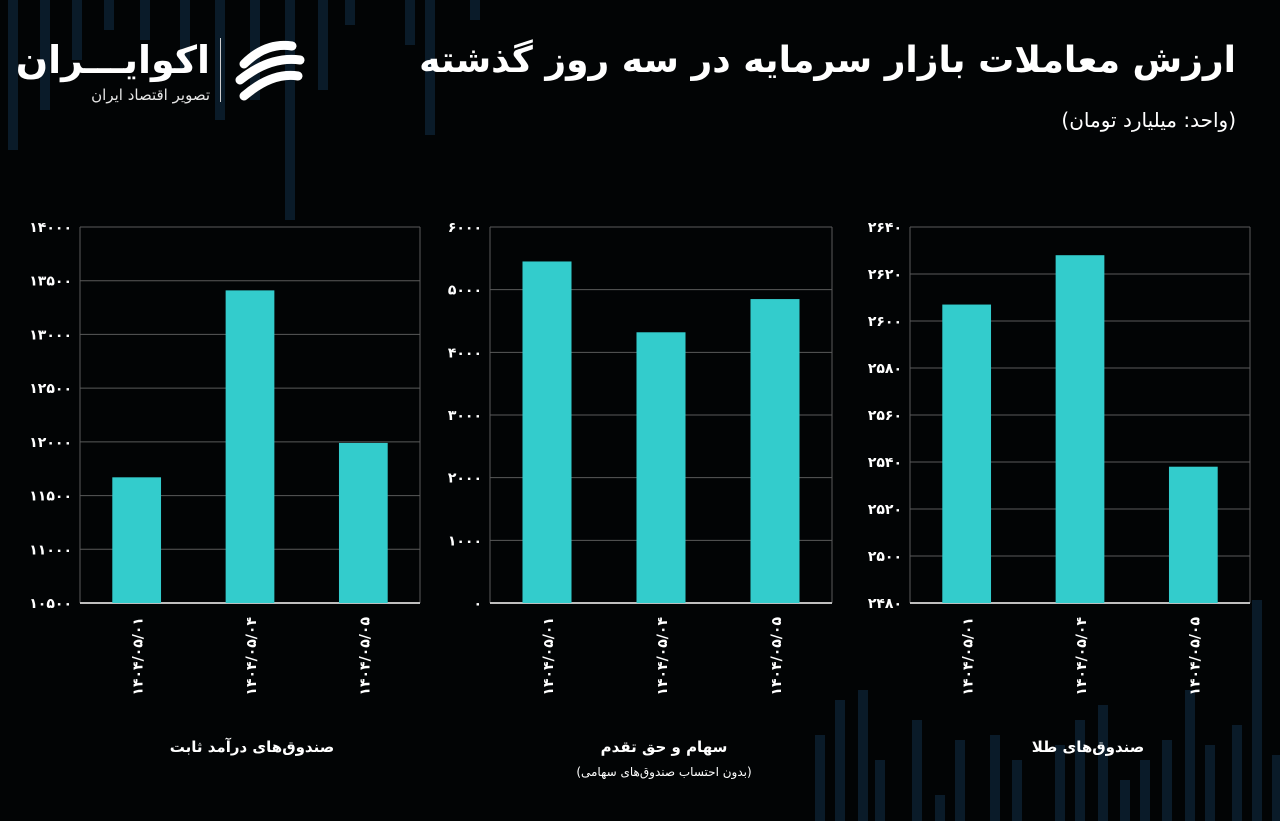 The image size is (1280, 821). Describe the element at coordinates (220, 70) in the screenshot. I see `brand-divider` at that location.